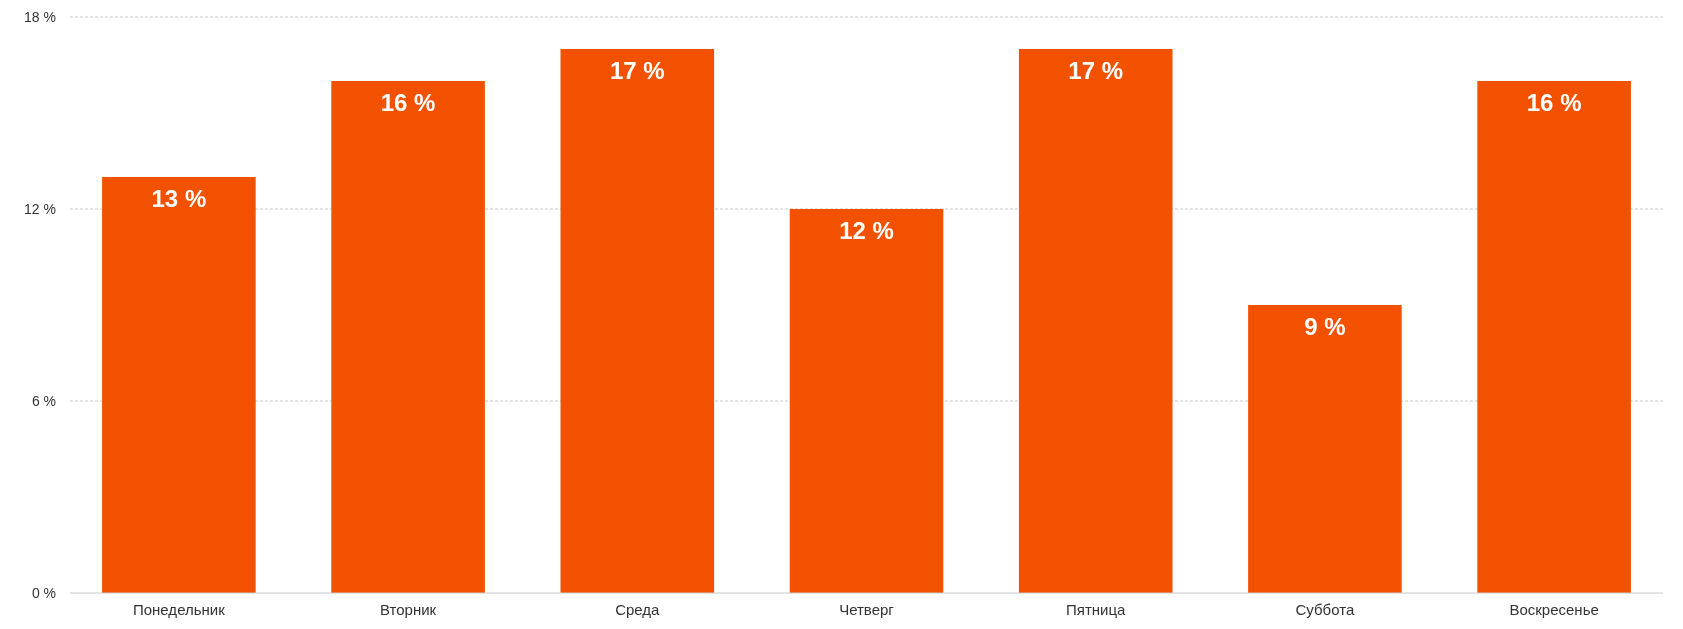  Describe the element at coordinates (179, 609) in the screenshot. I see `x-tick-label: Понедельник` at that location.